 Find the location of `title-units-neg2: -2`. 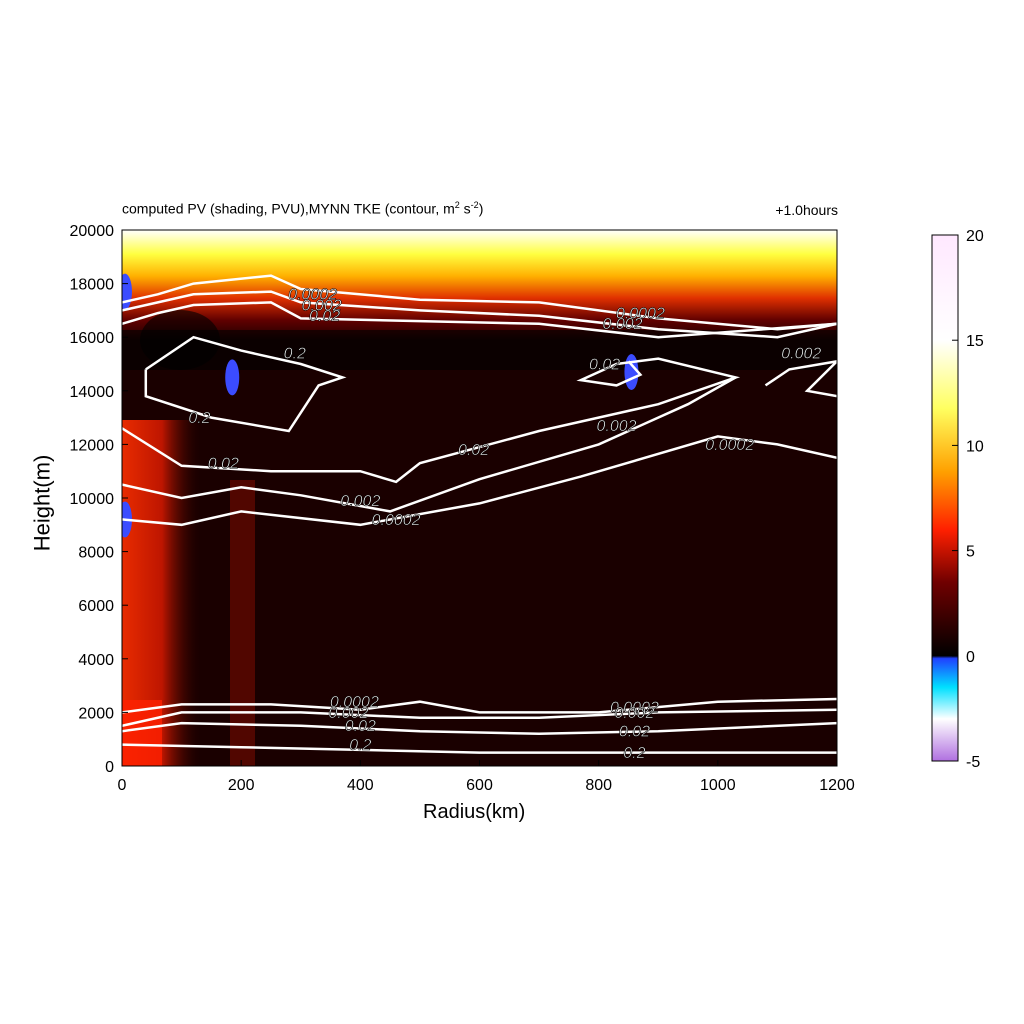

title-units-neg2: -2 is located at coordinates (474, 205).